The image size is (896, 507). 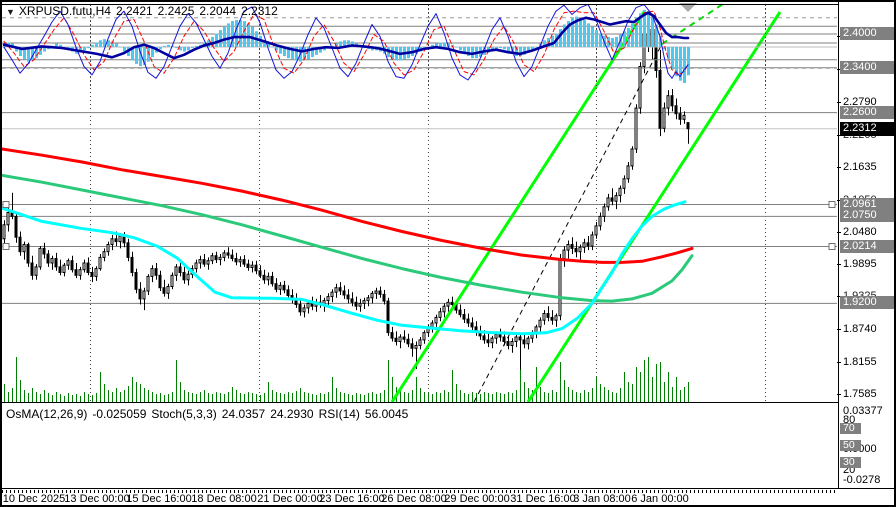 I want to click on price-level-badge: 1.9200, so click(x=867, y=302).